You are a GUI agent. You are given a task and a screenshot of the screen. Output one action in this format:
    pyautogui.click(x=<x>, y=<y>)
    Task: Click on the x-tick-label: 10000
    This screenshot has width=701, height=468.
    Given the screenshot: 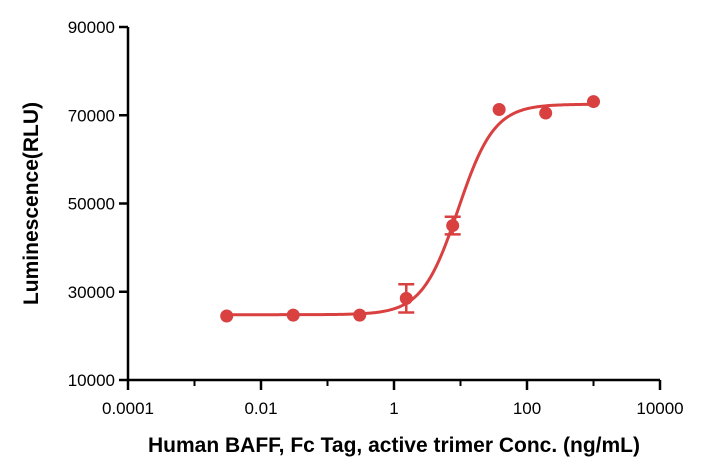 What is the action you would take?
    pyautogui.click(x=659, y=408)
    